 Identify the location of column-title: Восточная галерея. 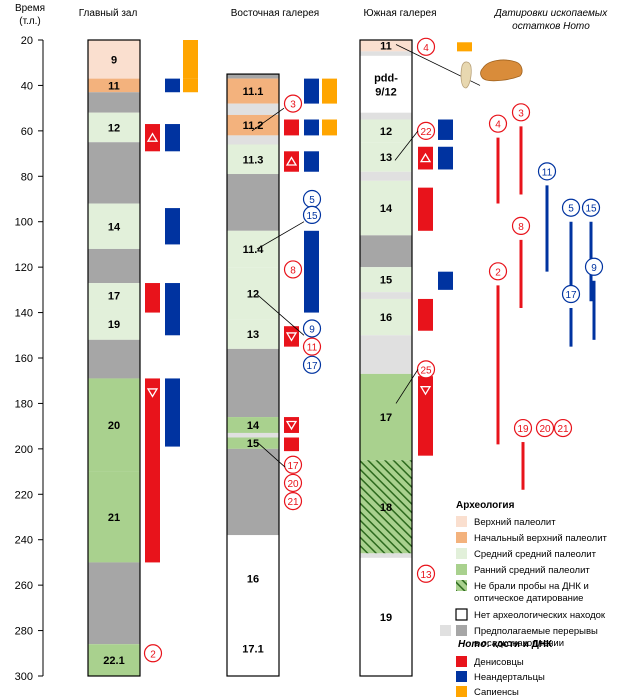
(275, 13).